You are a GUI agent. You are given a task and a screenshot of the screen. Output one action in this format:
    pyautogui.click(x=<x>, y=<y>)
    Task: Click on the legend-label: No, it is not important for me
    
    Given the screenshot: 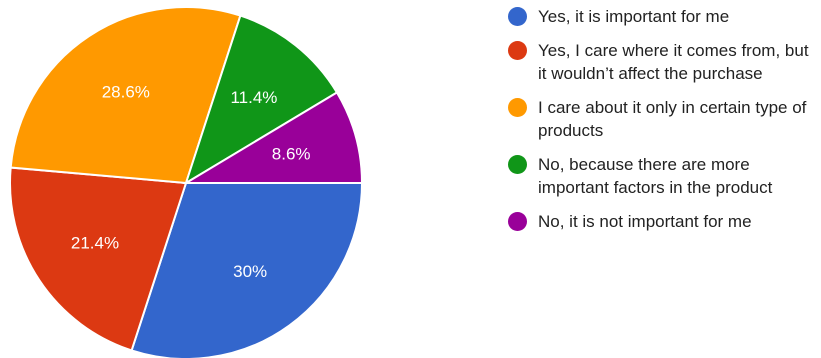 What is the action you would take?
    pyautogui.click(x=645, y=221)
    